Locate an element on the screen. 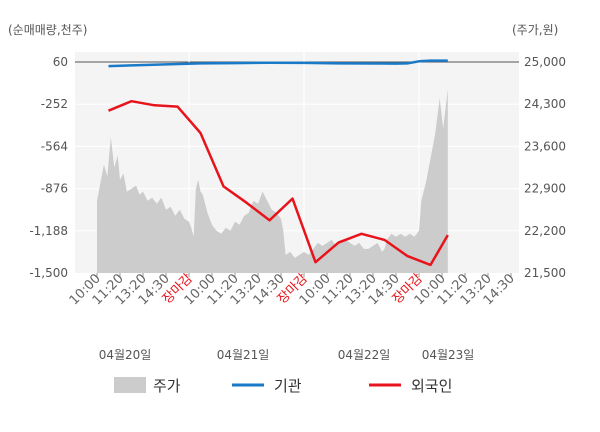 Image resolution: width=600 pixels, height=432 pixels. left-tick-label: -252 is located at coordinates (54, 104).